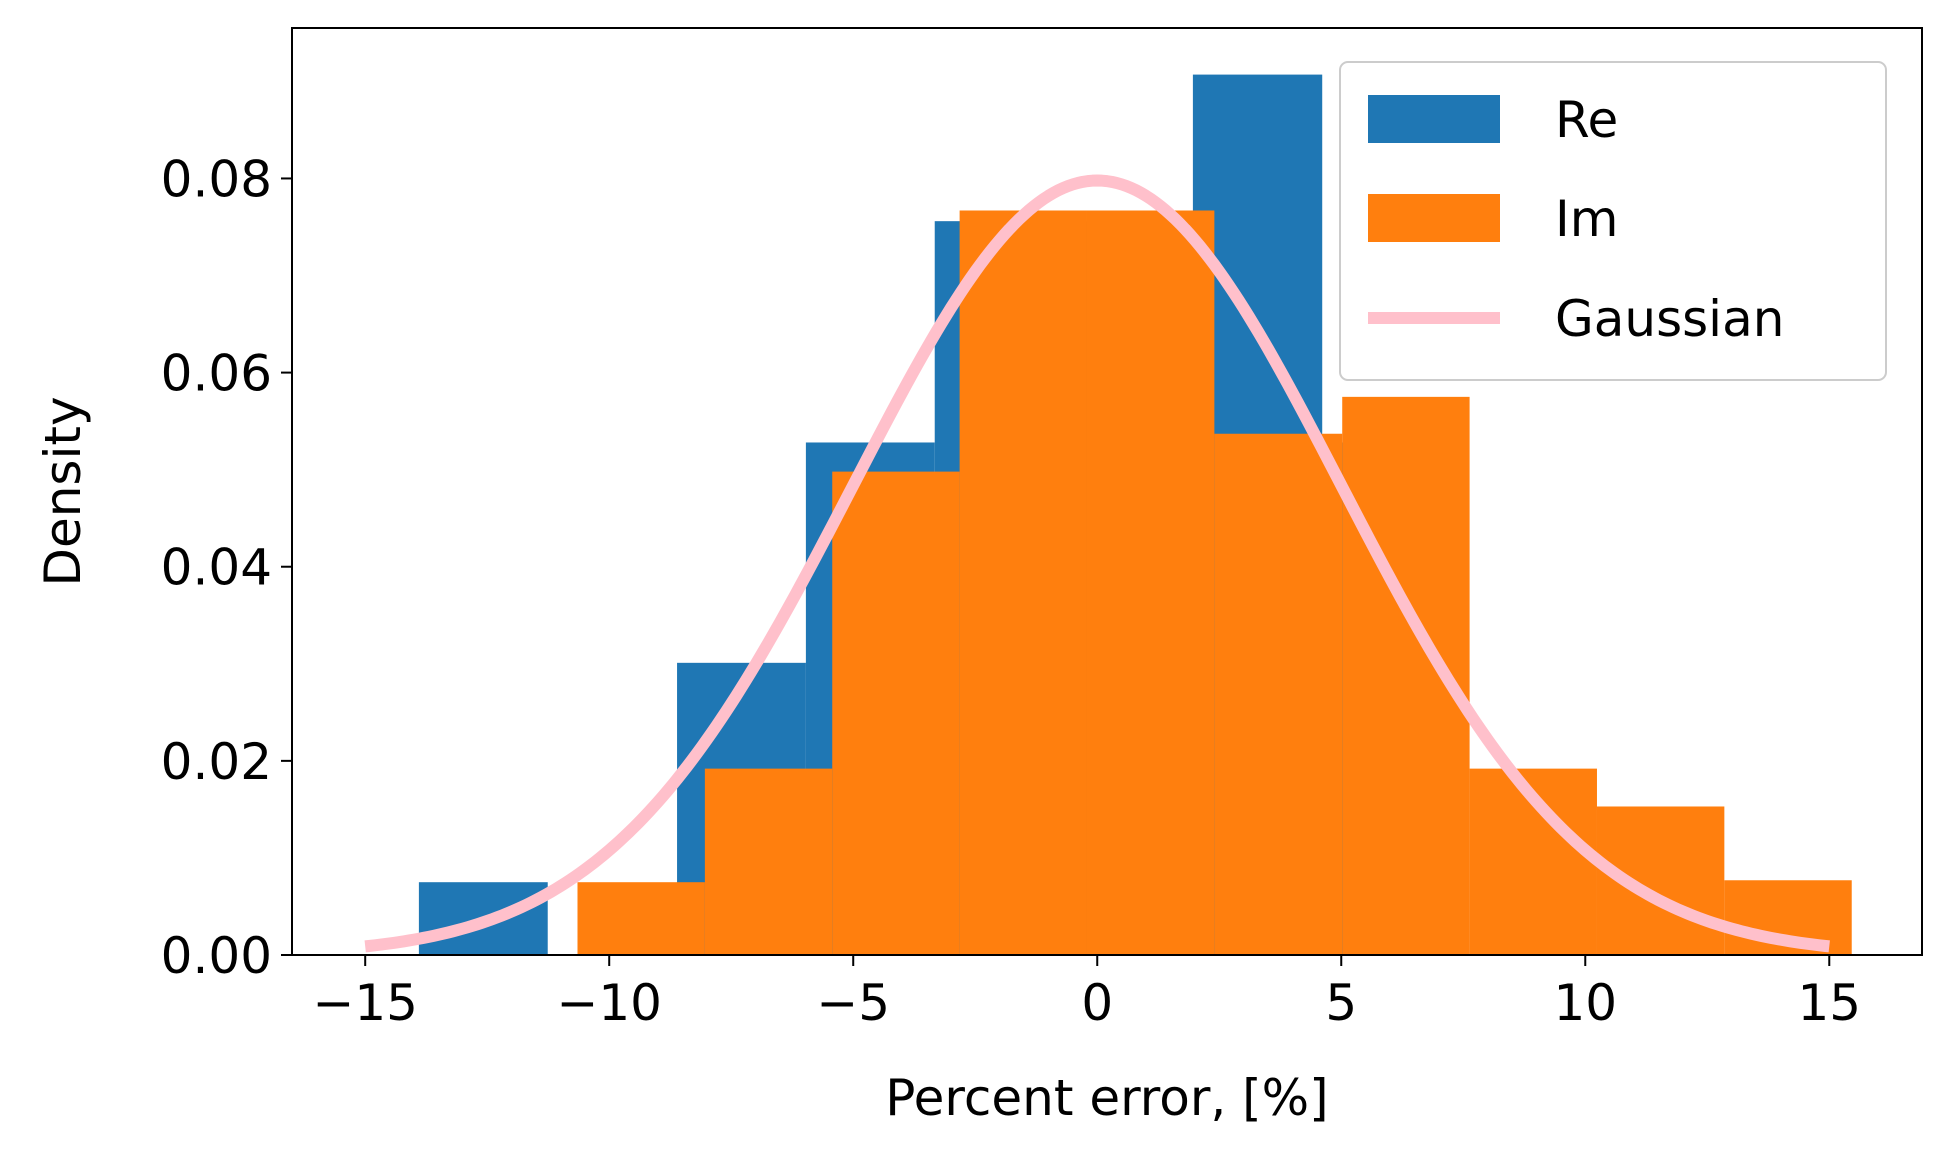 The width and height of the screenshot is (1947, 1161). Describe the element at coordinates (216, 762) in the screenshot. I see `y-tick-label: 0.02` at that location.